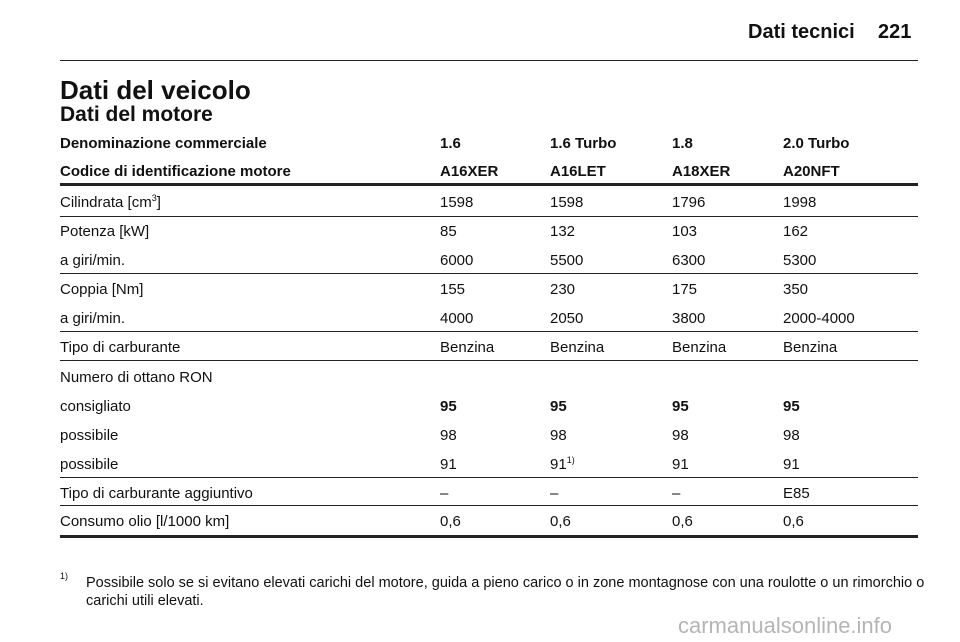 The image size is (960, 642). What do you see at coordinates (785, 625) in the screenshot?
I see `watermark: carmanualsonline.info` at bounding box center [785, 625].